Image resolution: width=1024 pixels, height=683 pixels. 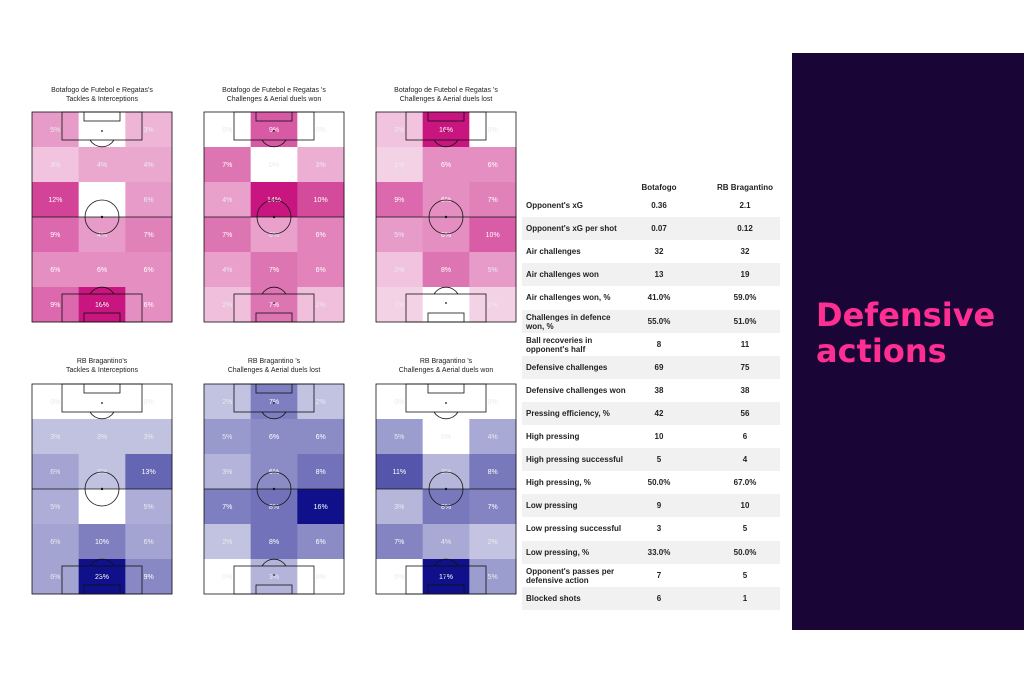 I want to click on stat-value-bragantino: 4, so click(x=745, y=460).